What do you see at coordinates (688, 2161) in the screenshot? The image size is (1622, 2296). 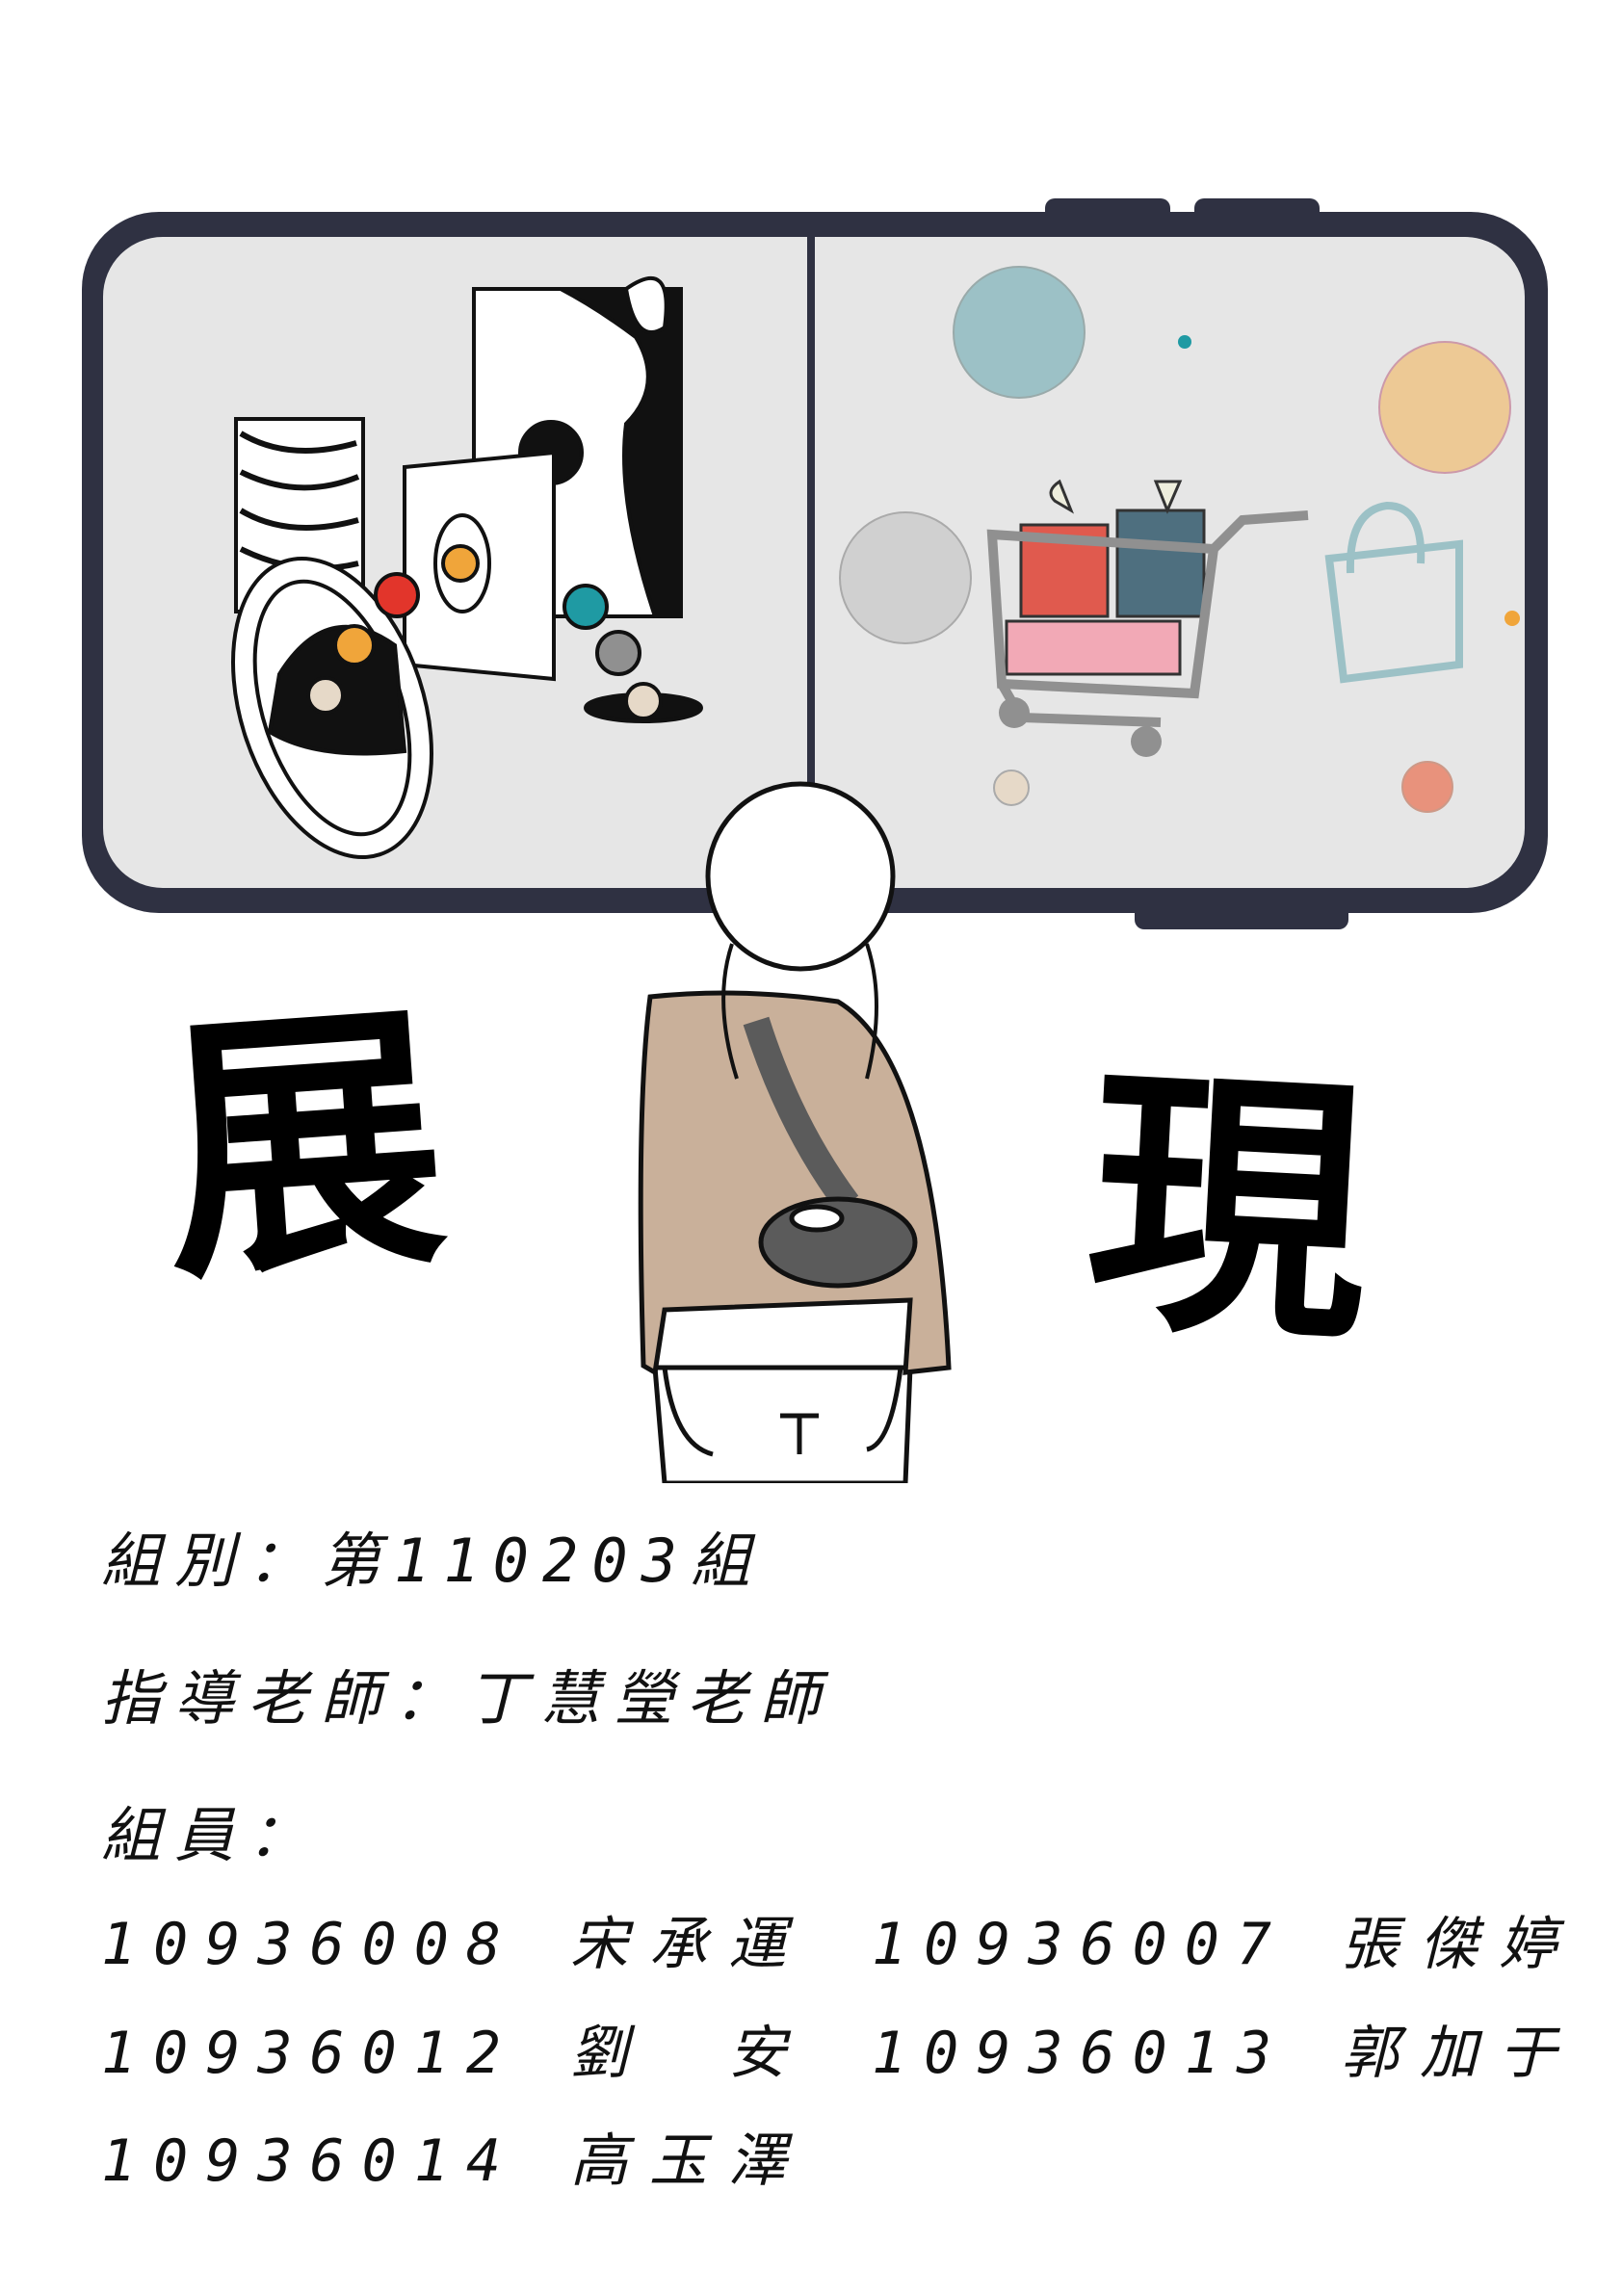 I see `member-name: 高玉澤` at bounding box center [688, 2161].